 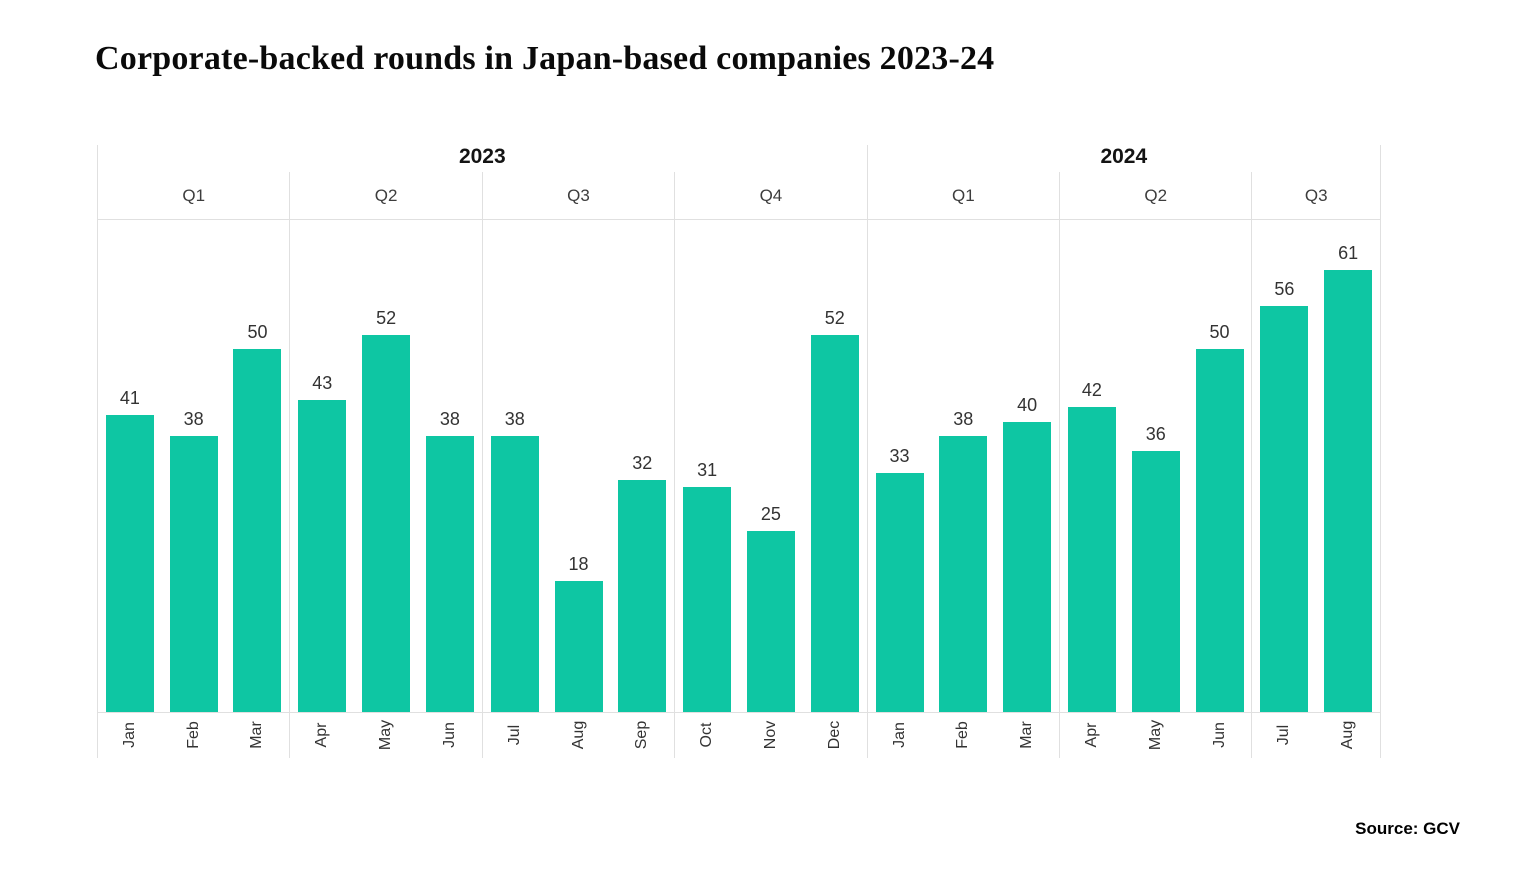 I want to click on month-label: Sep, so click(x=642, y=734).